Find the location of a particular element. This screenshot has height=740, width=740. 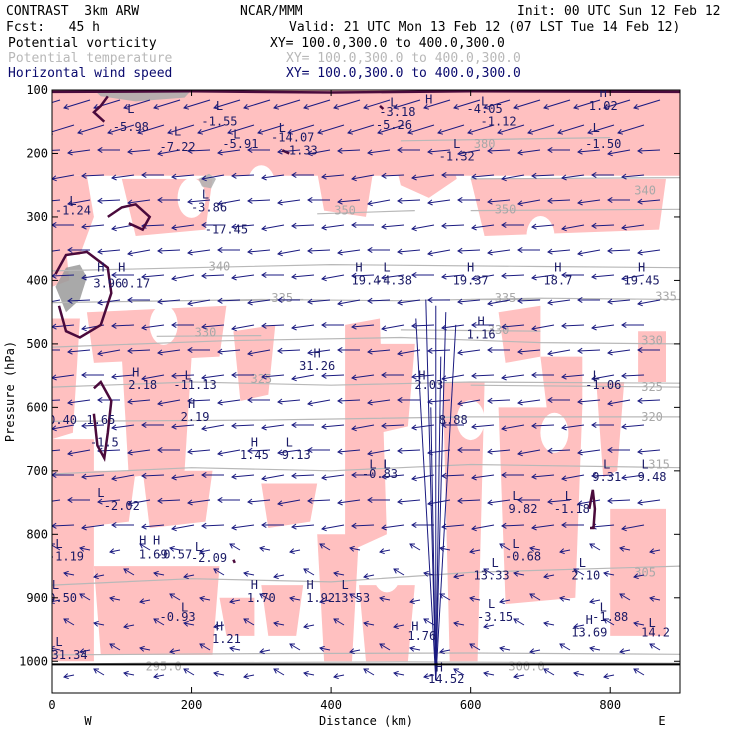

wind-vector-fan is located at coordinates (446, 502).